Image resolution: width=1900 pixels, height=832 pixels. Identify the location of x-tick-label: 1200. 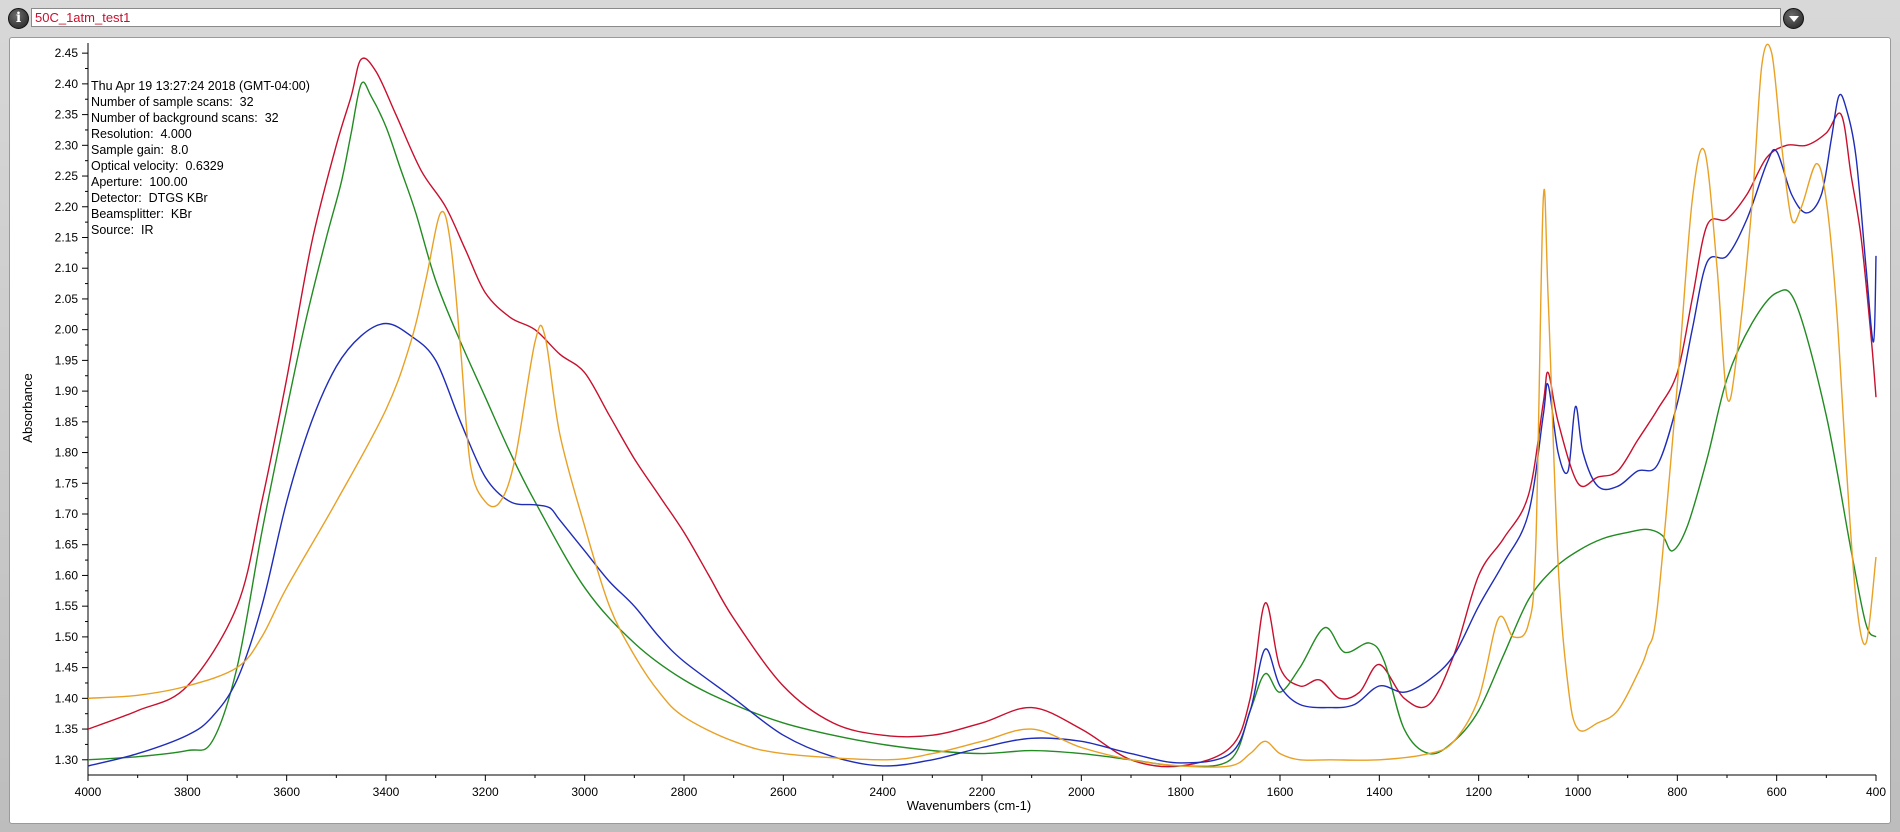
(1478, 792).